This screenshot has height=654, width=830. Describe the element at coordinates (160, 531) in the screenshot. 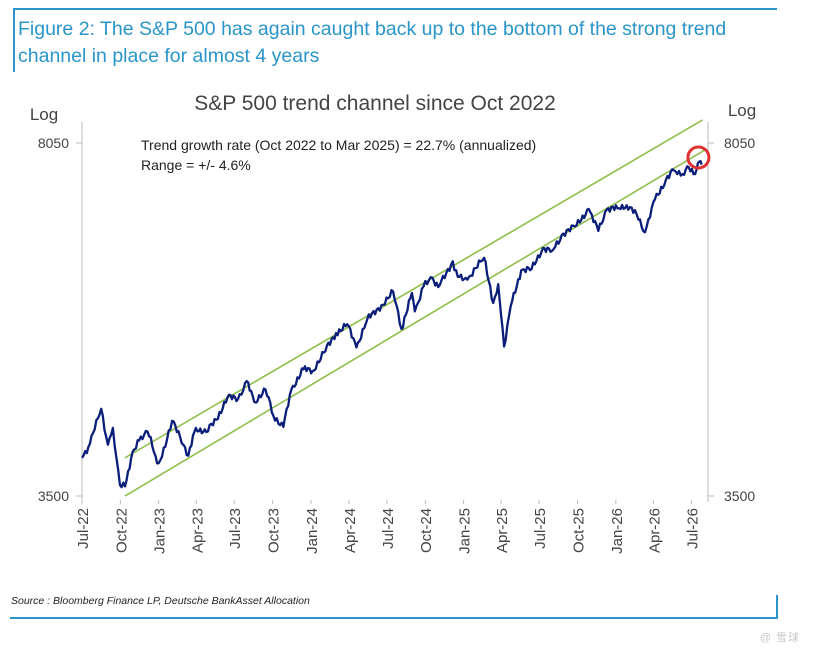

I see `x-tick-label: Jan-23` at that location.